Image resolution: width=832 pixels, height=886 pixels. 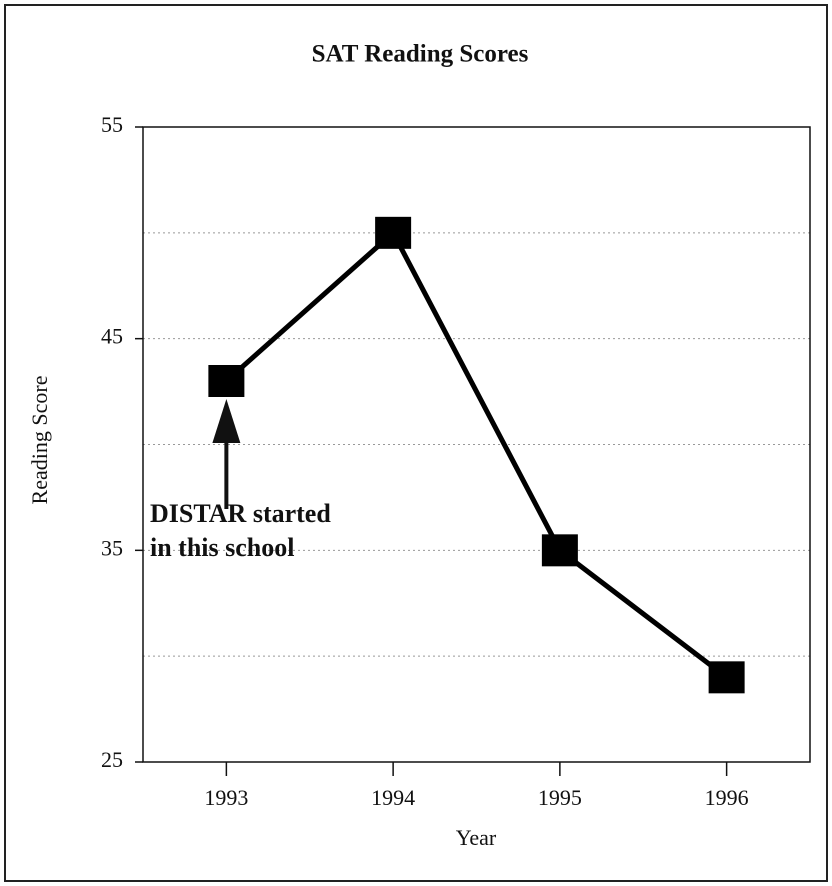 What do you see at coordinates (112, 547) in the screenshot?
I see `y-tick-label: 35` at bounding box center [112, 547].